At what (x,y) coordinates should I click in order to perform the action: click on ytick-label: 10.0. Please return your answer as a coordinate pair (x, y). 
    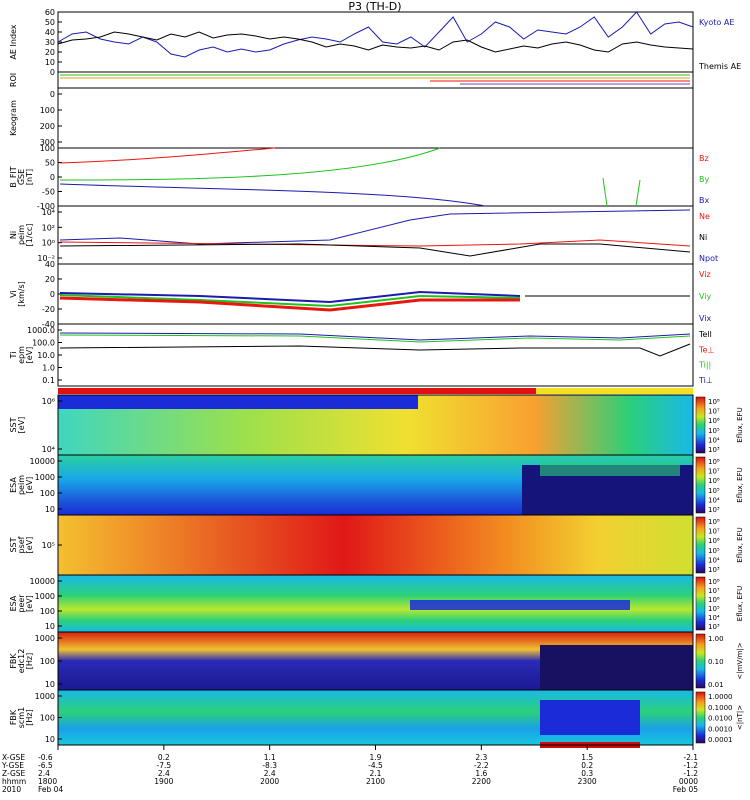
    Looking at the image, I should click on (46, 355).